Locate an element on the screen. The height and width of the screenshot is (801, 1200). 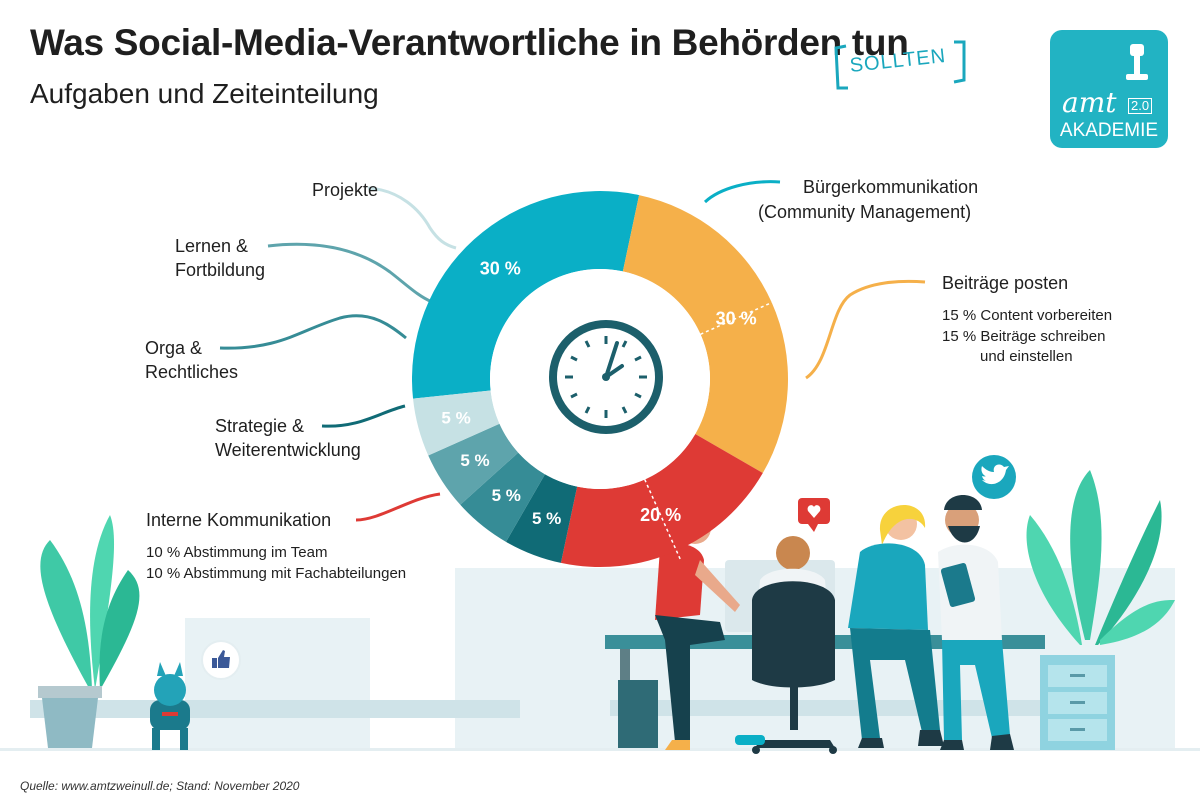
person-man-tablet-illustration is located at coordinates (976, 622).